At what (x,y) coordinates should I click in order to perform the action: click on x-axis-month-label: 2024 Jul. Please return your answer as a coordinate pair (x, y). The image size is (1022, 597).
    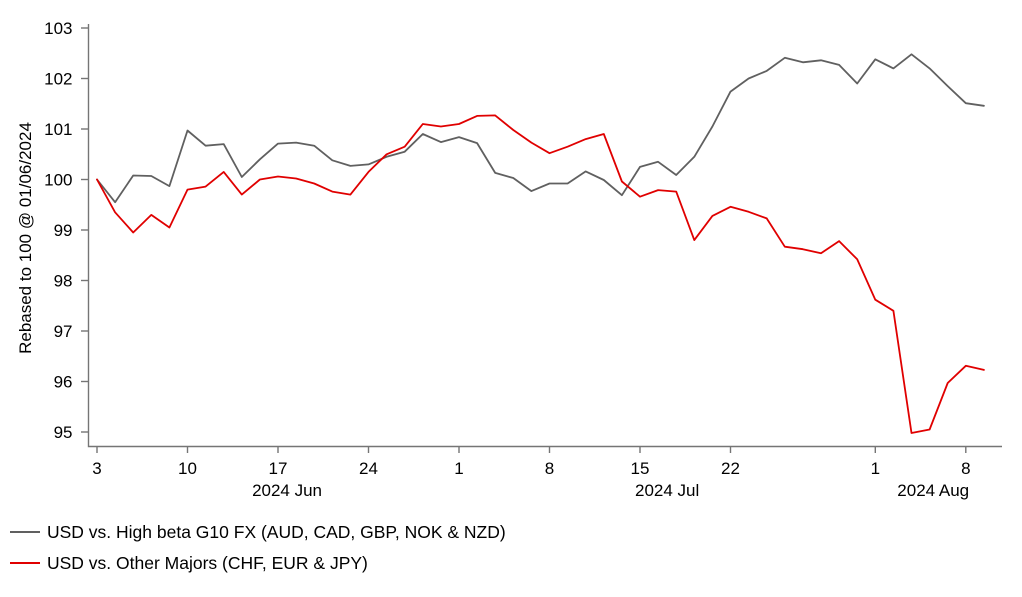
    Looking at the image, I should click on (667, 490).